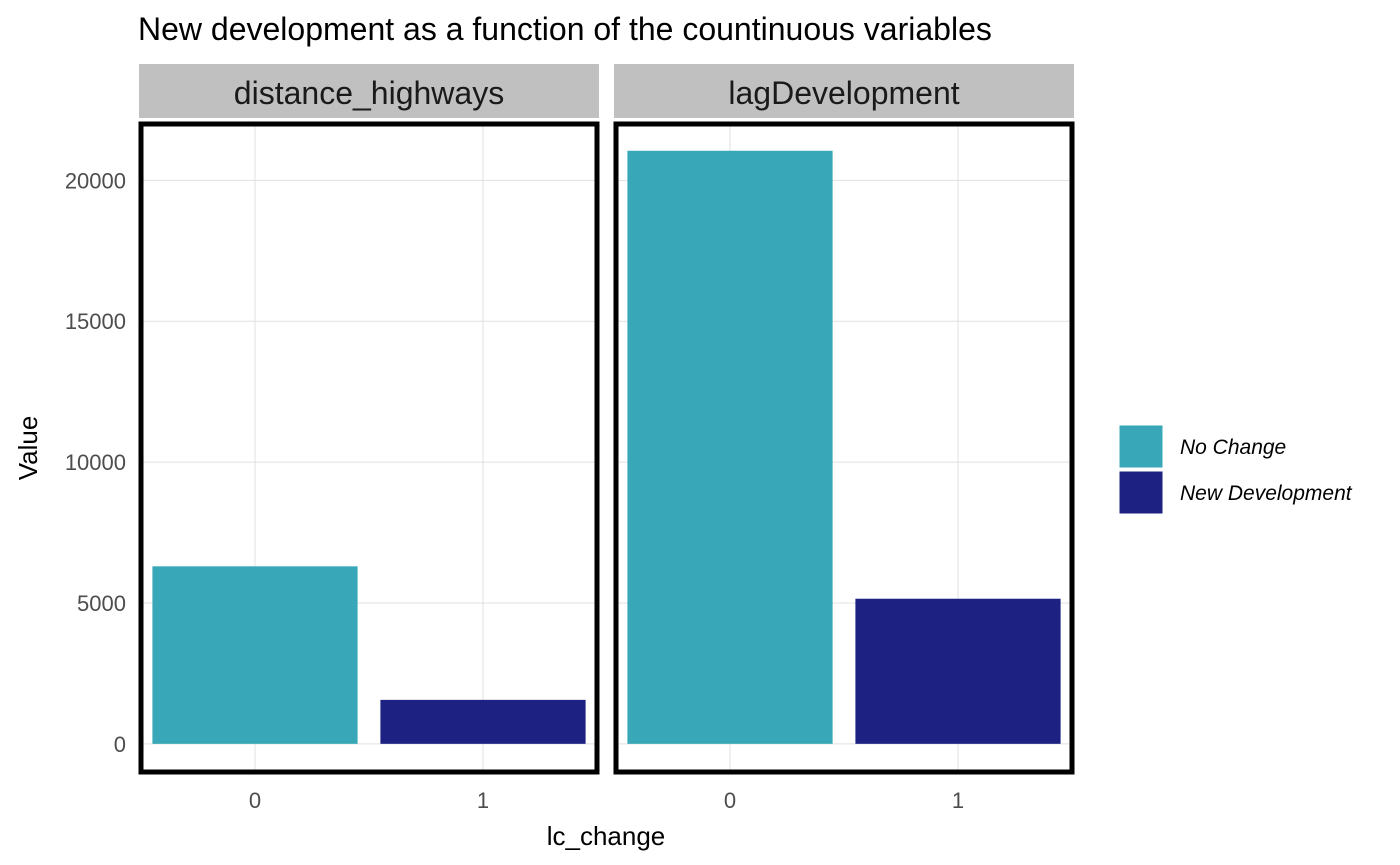 This screenshot has width=1400, height=865. What do you see at coordinates (1235, 469) in the screenshot?
I see `legend: No Change New Development` at bounding box center [1235, 469].